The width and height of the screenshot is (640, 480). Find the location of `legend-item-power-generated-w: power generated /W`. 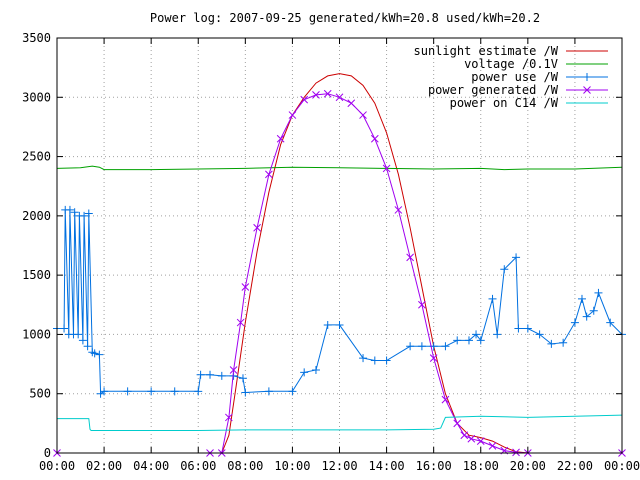

legend-item-power-generated-w: power generated /W is located at coordinates (518, 90).